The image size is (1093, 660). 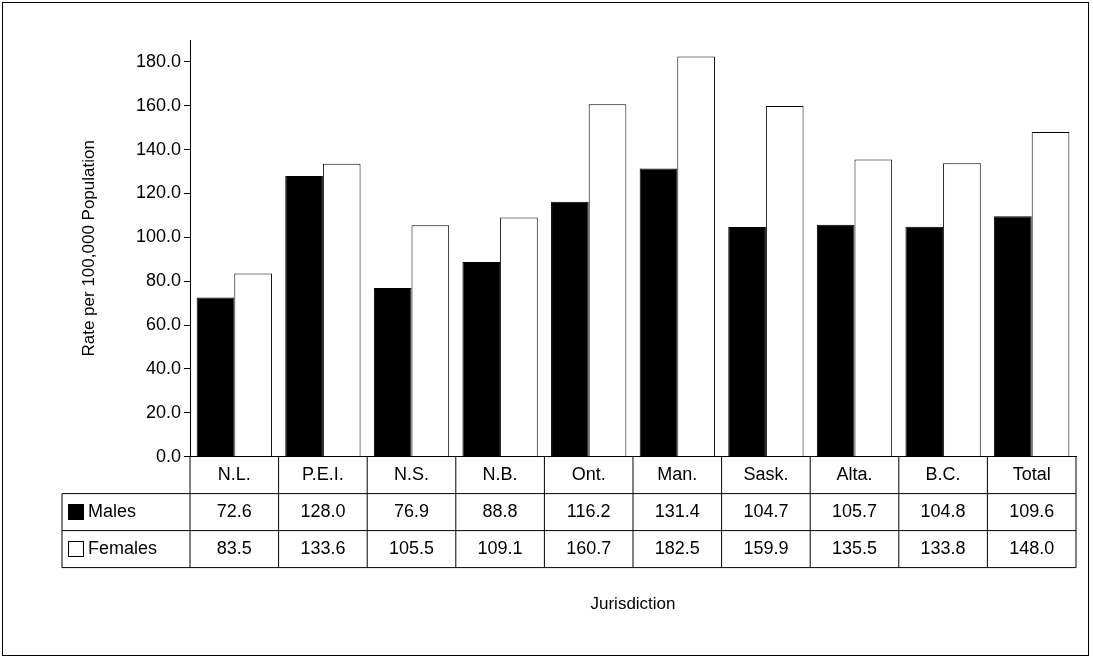 I want to click on x-tick-label: N.L., so click(x=234, y=474).